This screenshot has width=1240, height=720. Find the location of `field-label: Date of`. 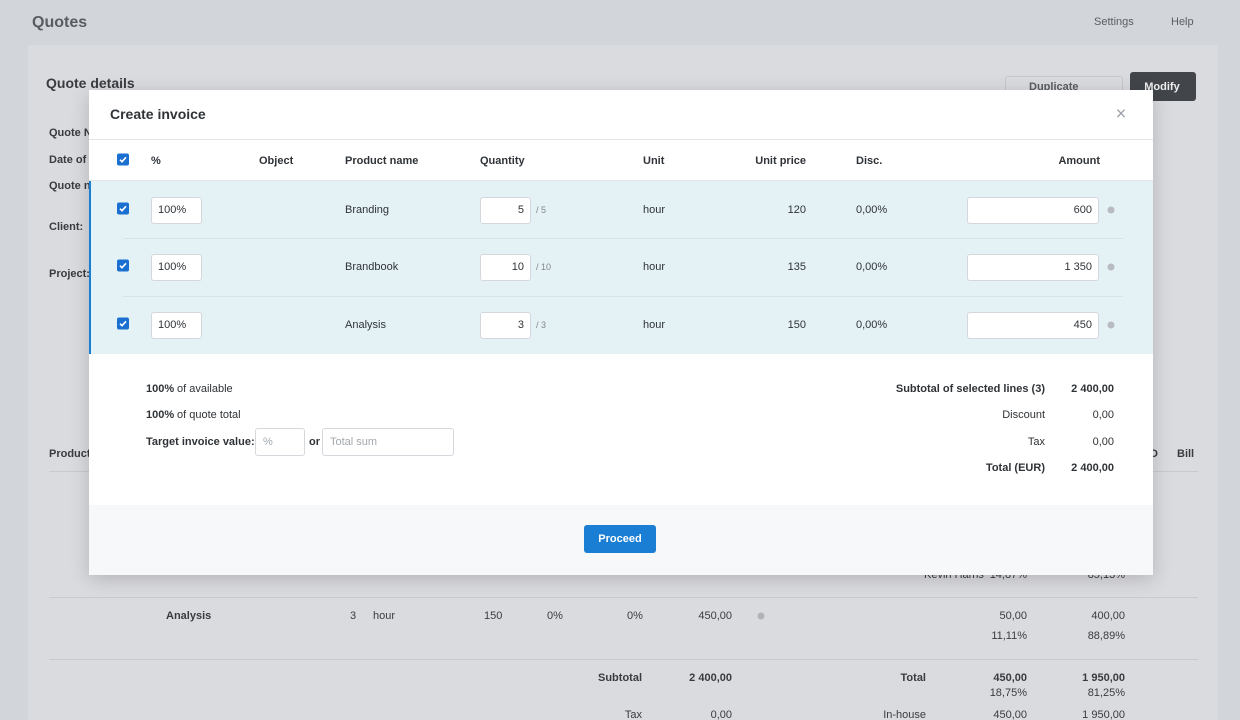

field-label: Date of is located at coordinates (68, 160).